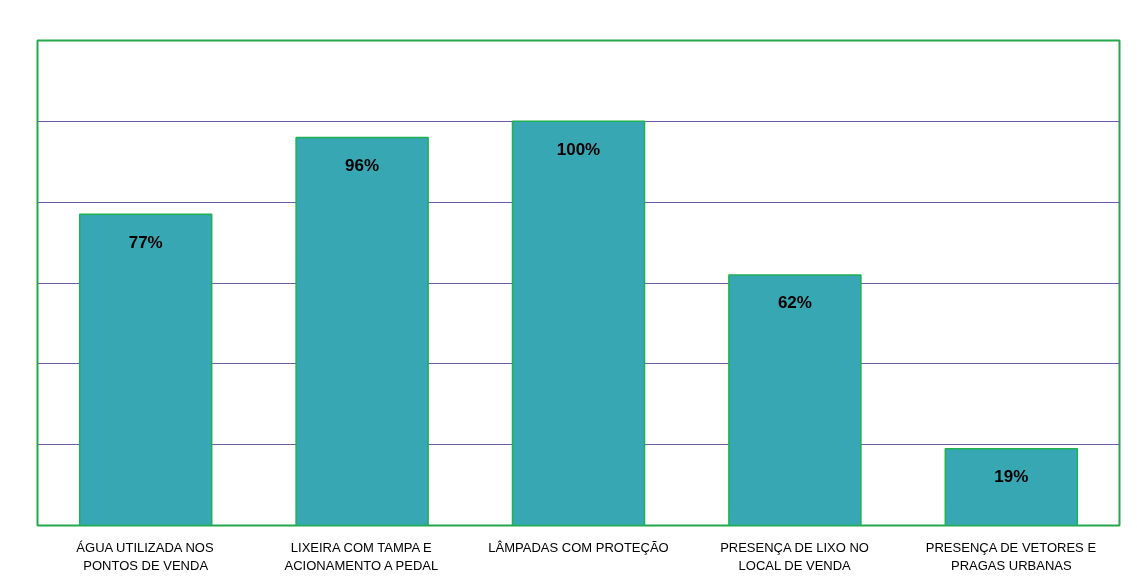 The image size is (1137, 581). I want to click on data-label: 62%, so click(794, 303).